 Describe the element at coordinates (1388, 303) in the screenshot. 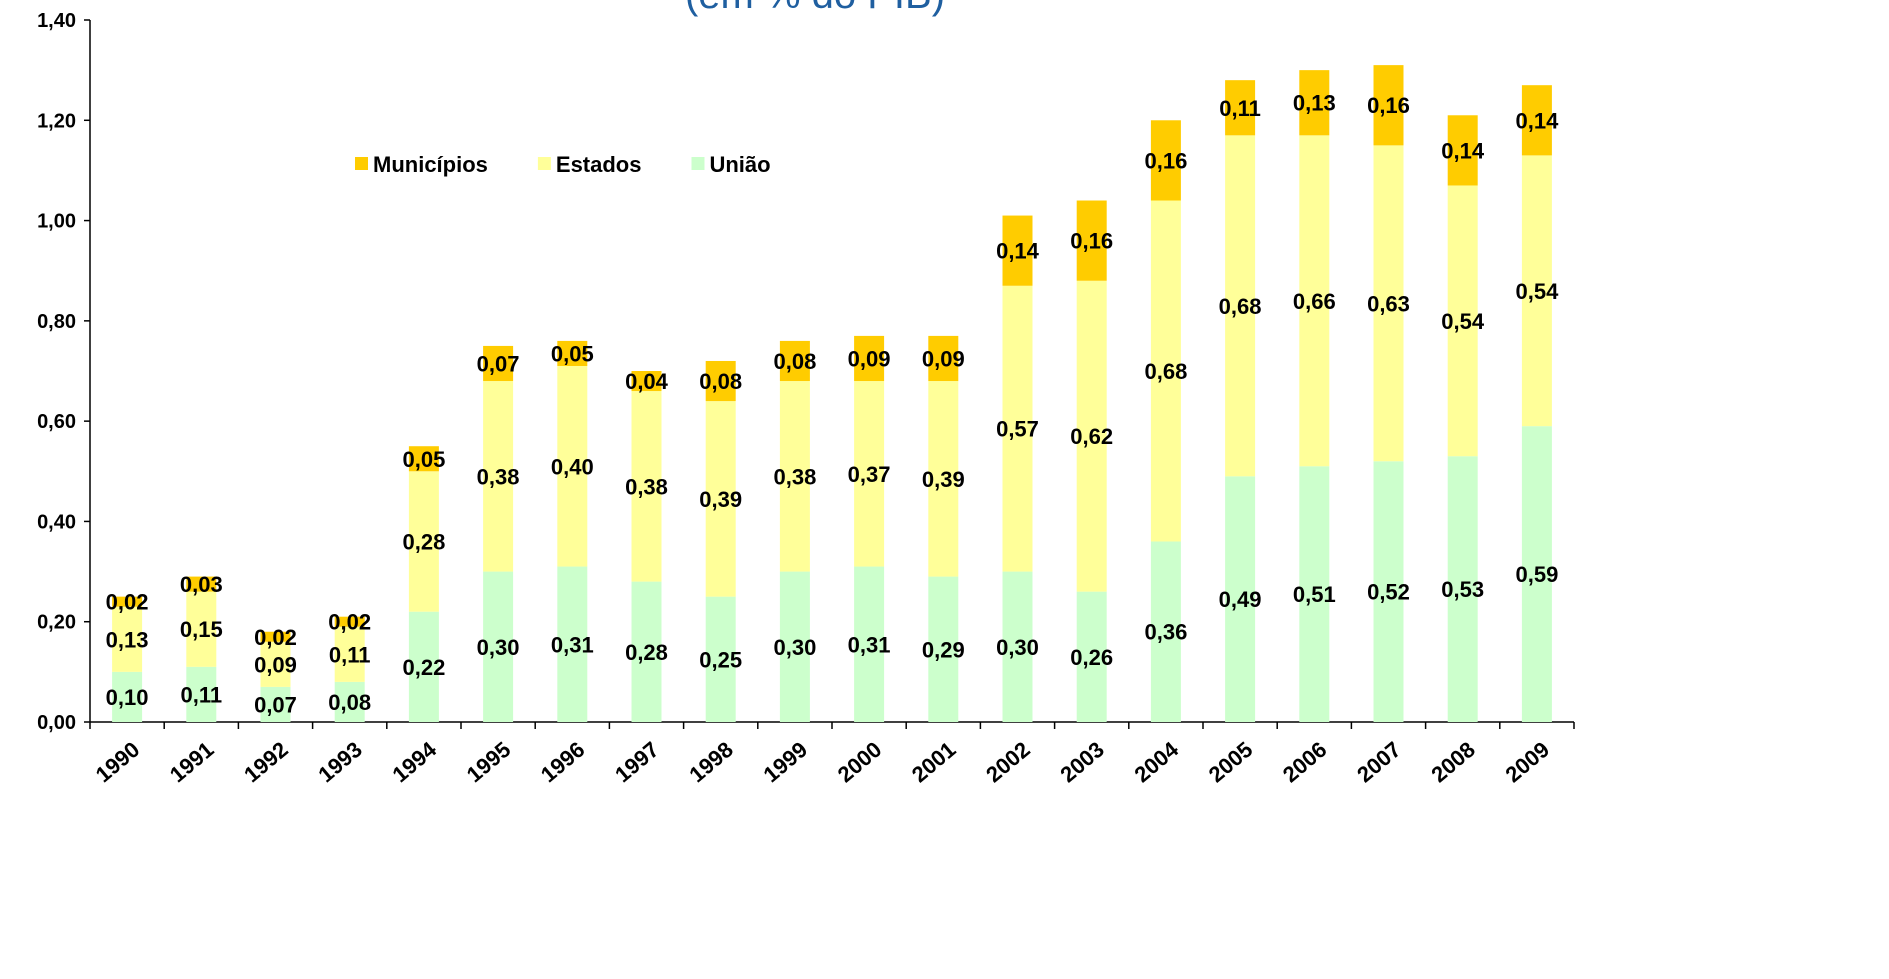

I see `data-label: 0,63` at that location.